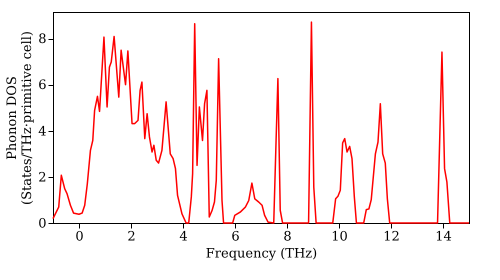  I want to click on y-tick-label: 4, so click(42, 132).